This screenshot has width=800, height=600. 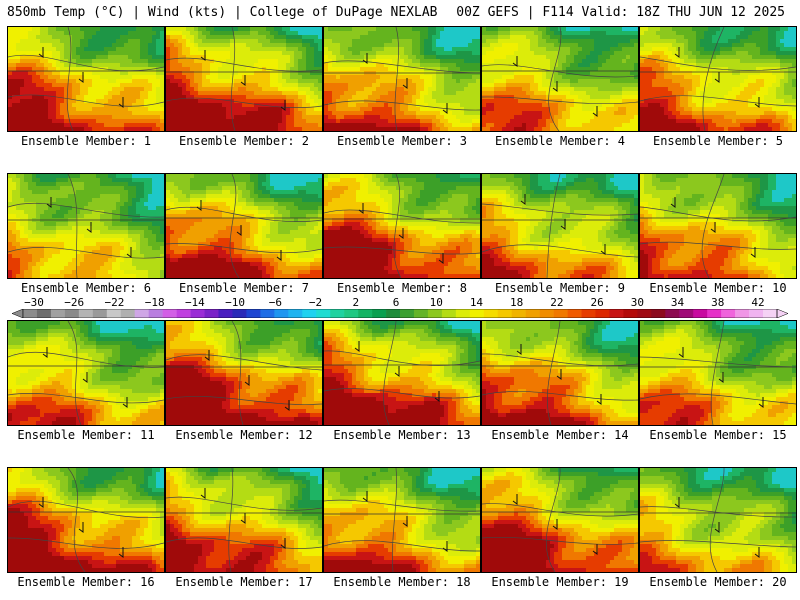 I want to click on colorbar-tick-label: −18, so click(x=155, y=302).